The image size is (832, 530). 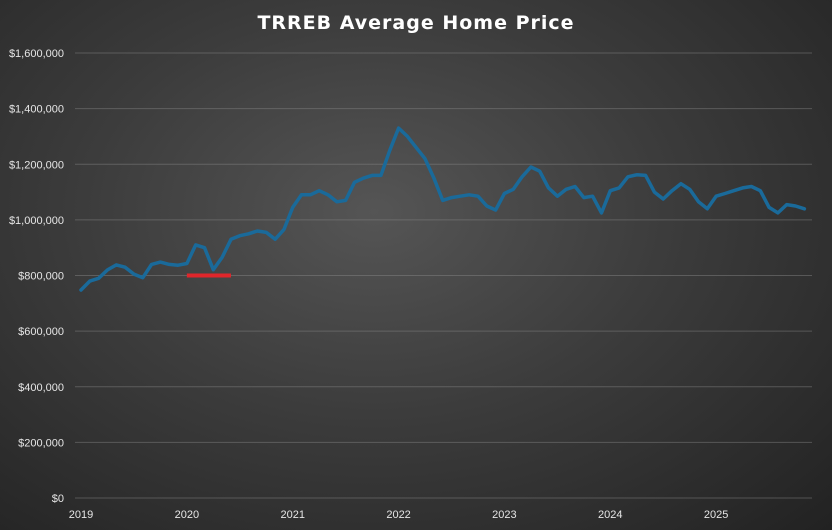 I want to click on x-tick-label: 2023, so click(x=504, y=515).